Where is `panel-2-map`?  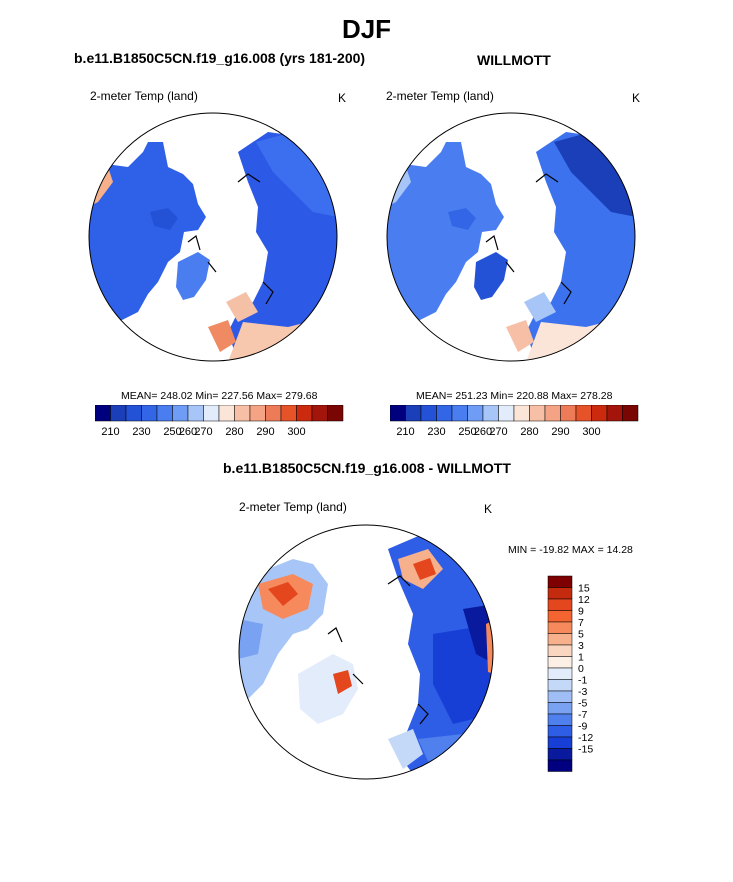
panel-2-map is located at coordinates (511, 237).